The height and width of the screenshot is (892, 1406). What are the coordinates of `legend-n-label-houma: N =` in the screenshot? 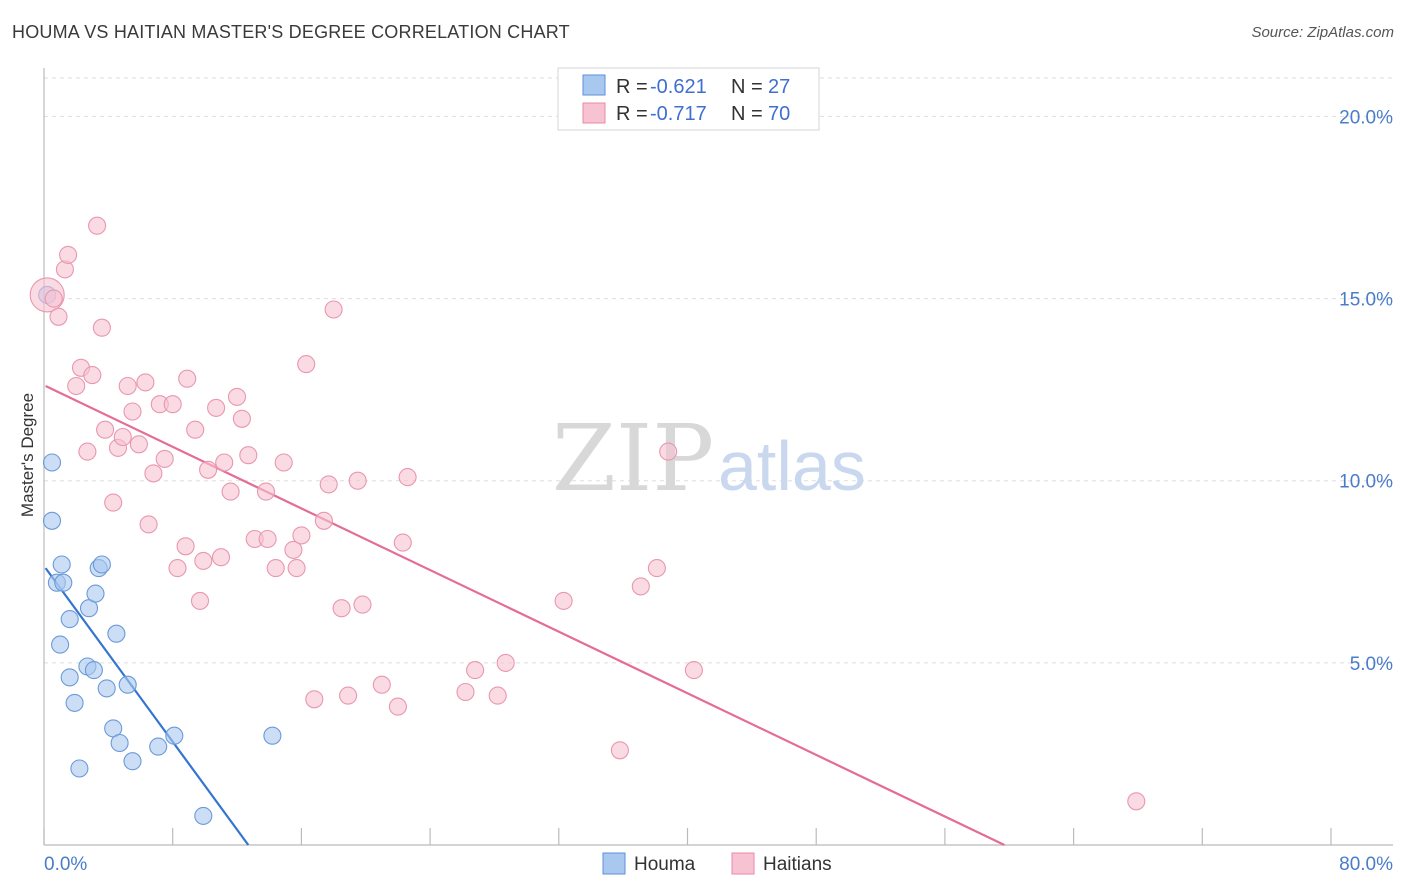 It's located at (747, 87).